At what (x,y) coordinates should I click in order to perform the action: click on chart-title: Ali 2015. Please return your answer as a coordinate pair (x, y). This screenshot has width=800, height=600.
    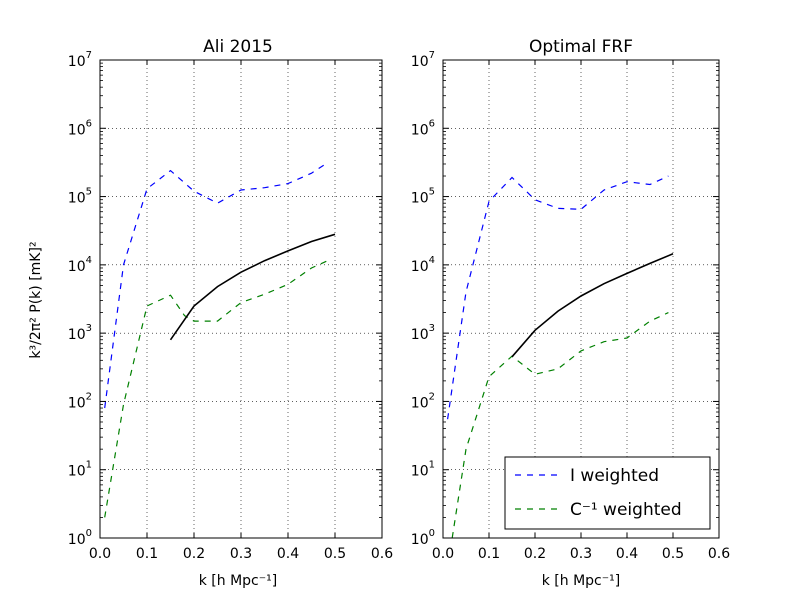
    Looking at the image, I should click on (238, 47).